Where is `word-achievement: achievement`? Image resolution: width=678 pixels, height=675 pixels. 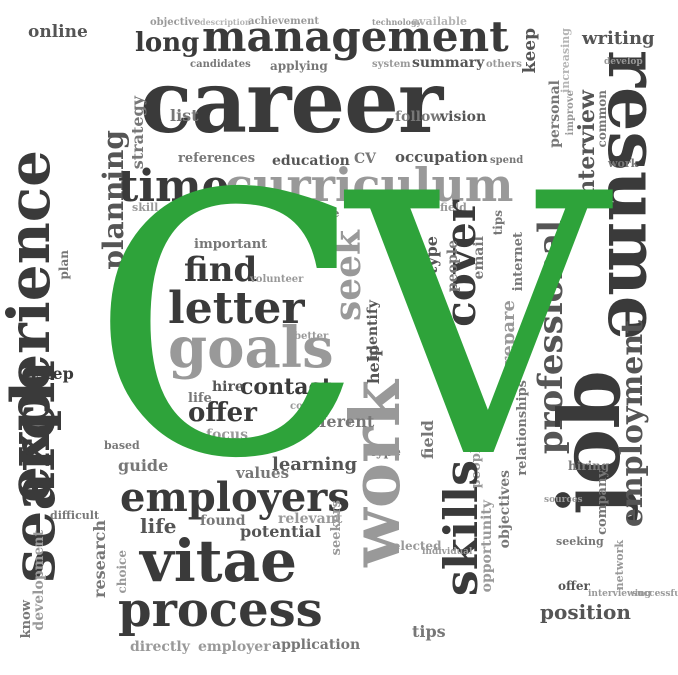
word-achievement: achievement is located at coordinates (284, 21).